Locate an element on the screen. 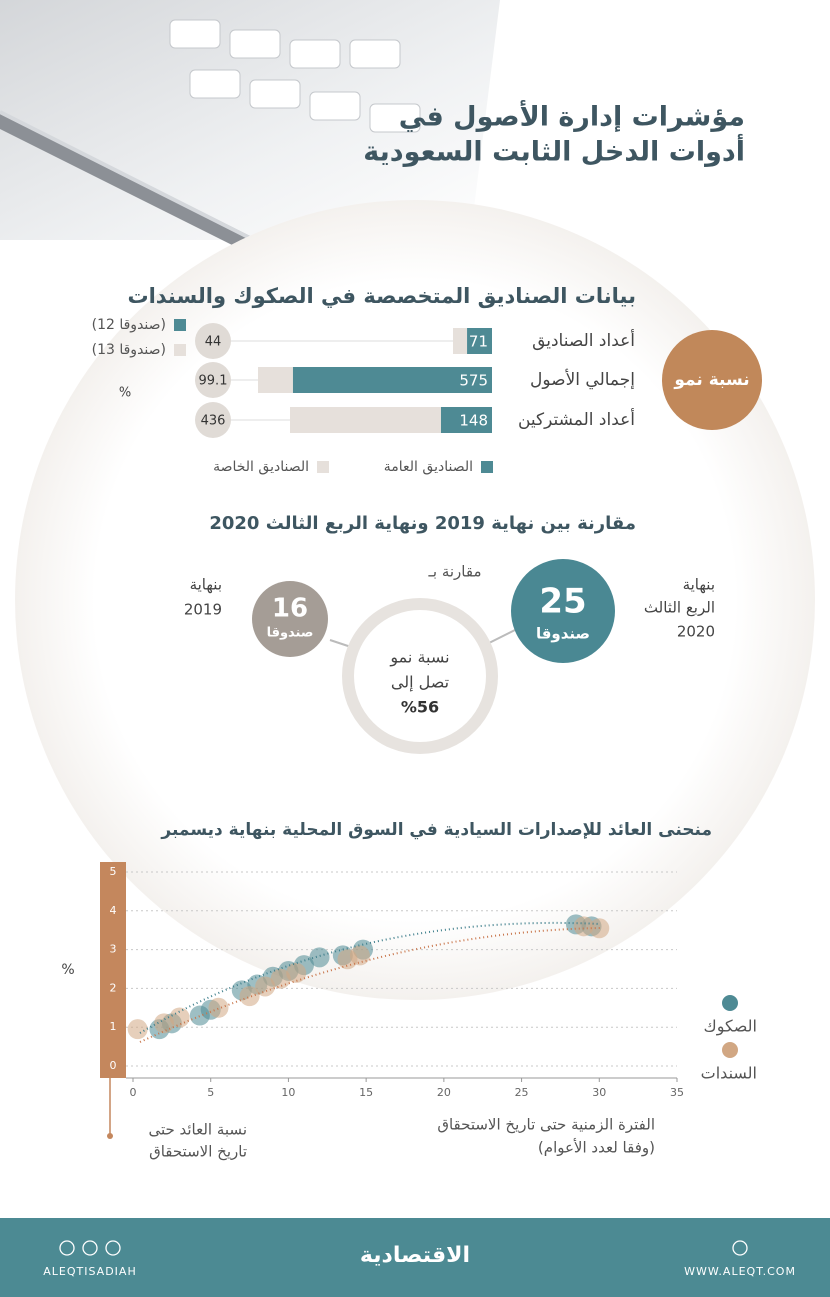 The width and height of the screenshot is (830, 1297). compare-label: مقارنة بـ is located at coordinates (455, 572).